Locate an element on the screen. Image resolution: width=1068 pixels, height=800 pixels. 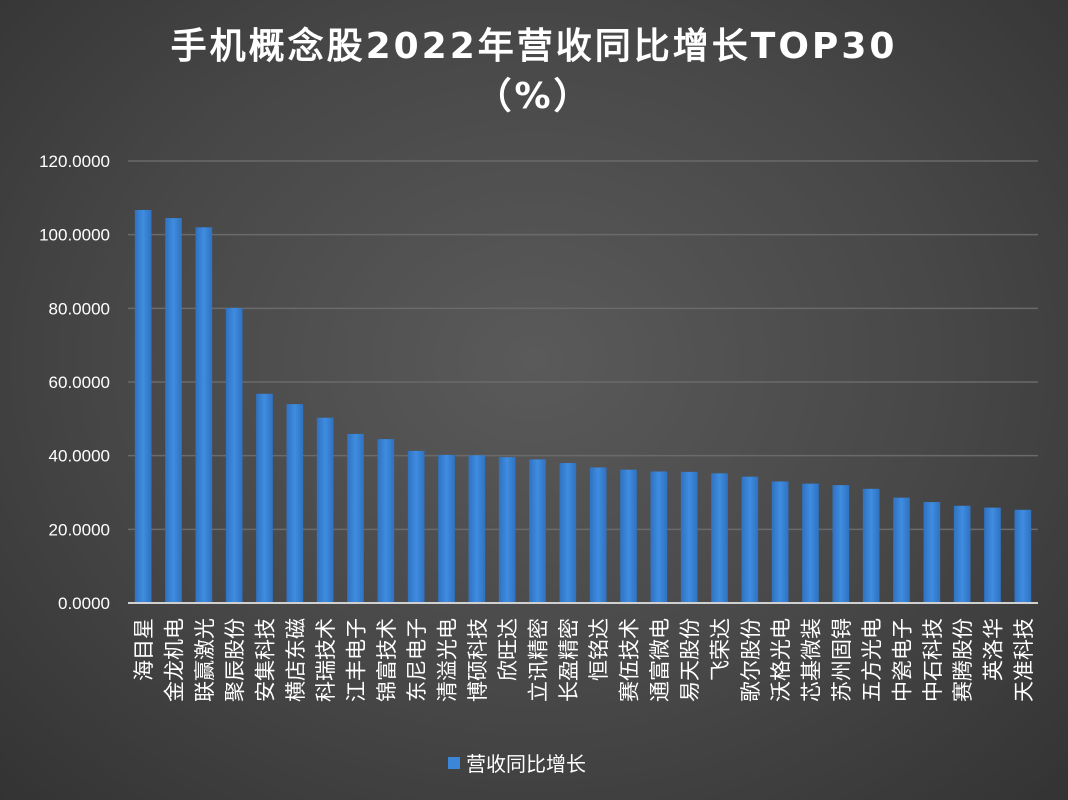
x-tick-label: 锦富技术 is located at coordinates (387, 660).